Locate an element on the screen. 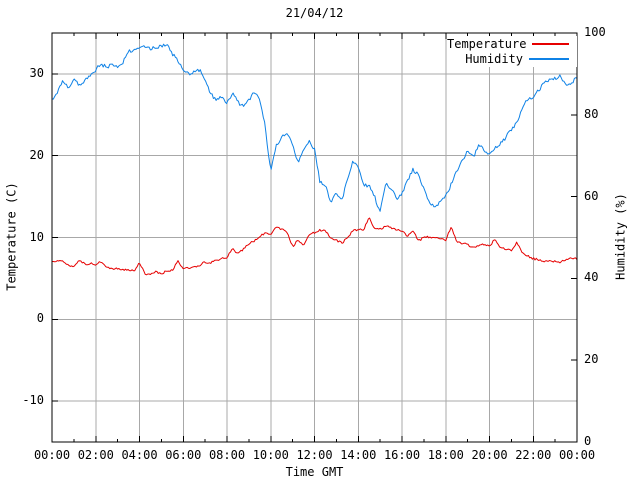  x-tick-label: 04:00 is located at coordinates (139, 455).